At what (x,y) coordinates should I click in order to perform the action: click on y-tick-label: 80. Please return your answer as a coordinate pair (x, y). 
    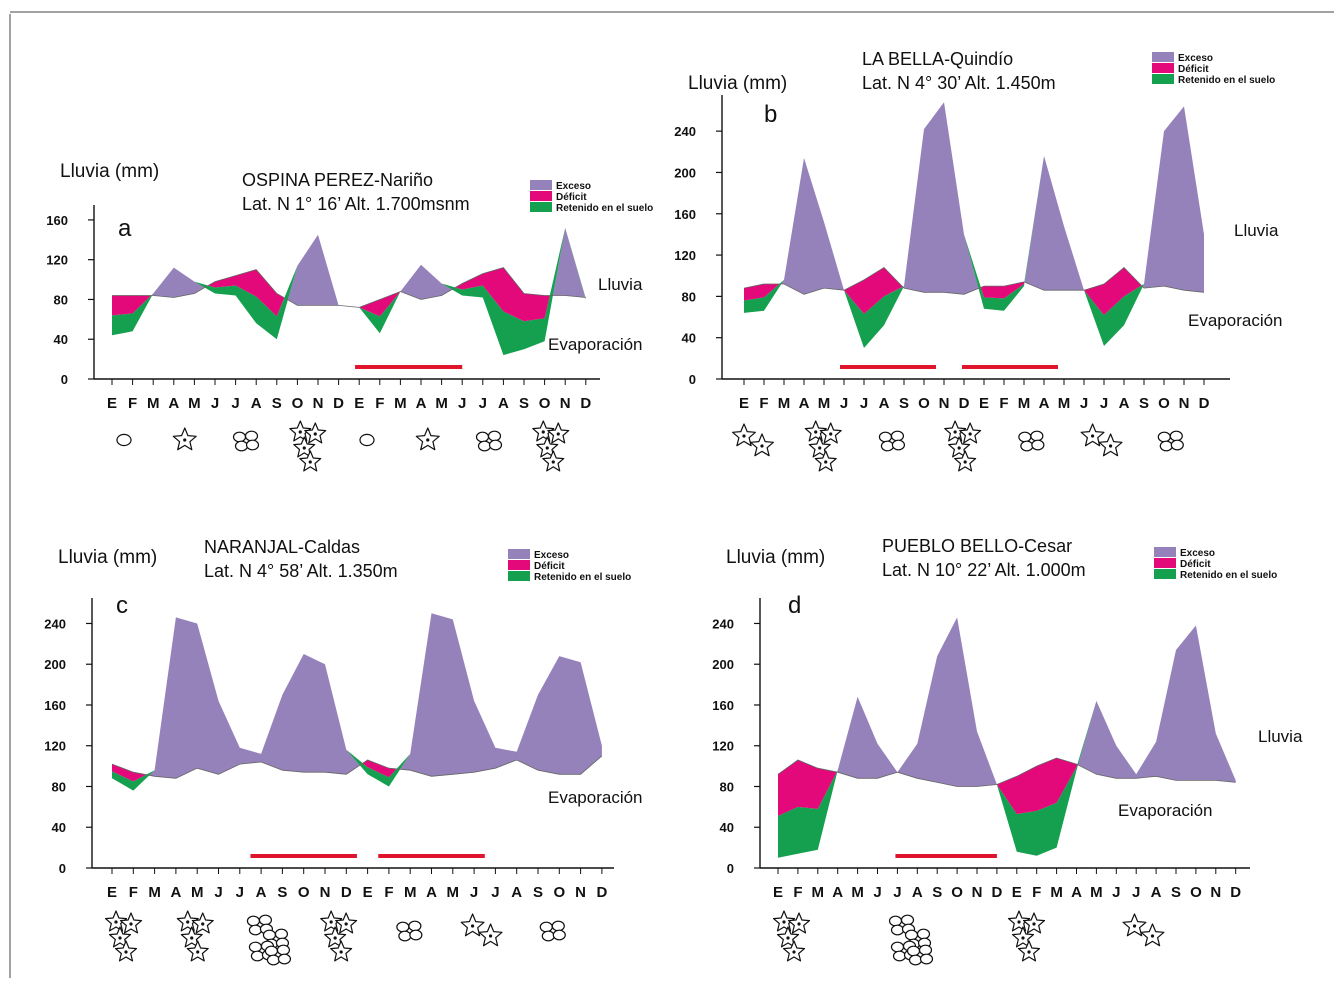
    Looking at the image, I should click on (727, 786).